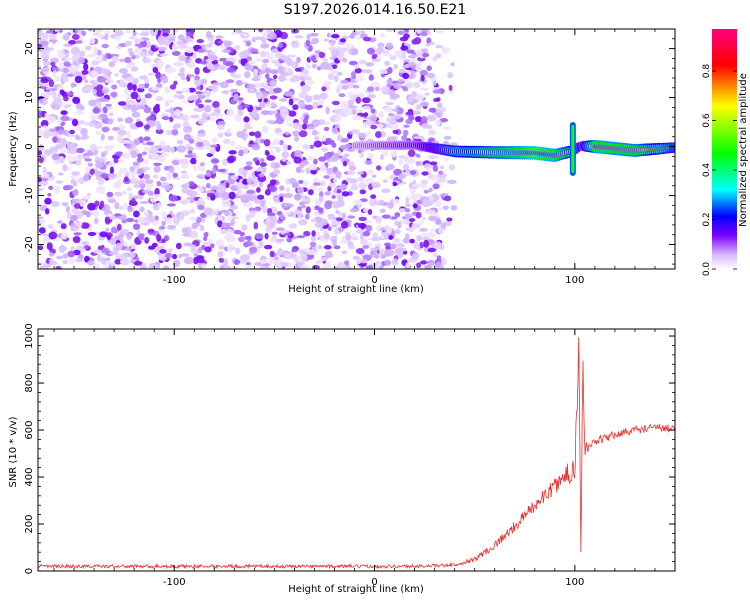  What do you see at coordinates (174, 280) in the screenshot?
I see `spectrogram-xtick-label: -100` at bounding box center [174, 280].